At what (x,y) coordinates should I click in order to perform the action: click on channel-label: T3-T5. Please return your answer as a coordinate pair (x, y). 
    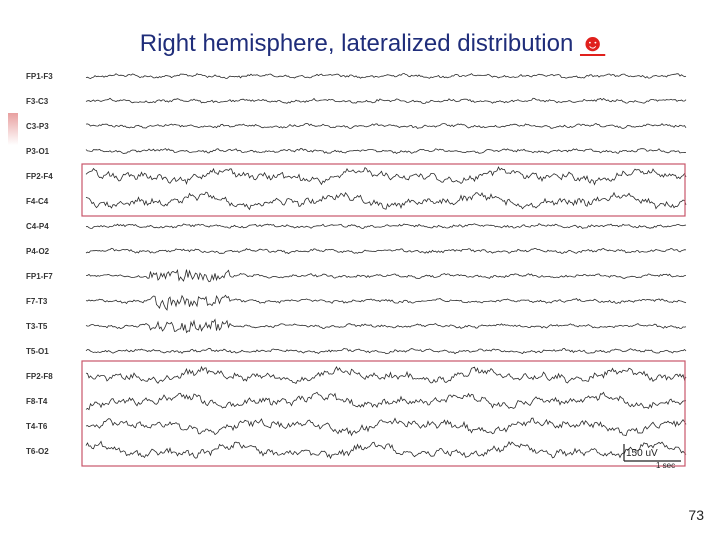
    Looking at the image, I should click on (37, 326).